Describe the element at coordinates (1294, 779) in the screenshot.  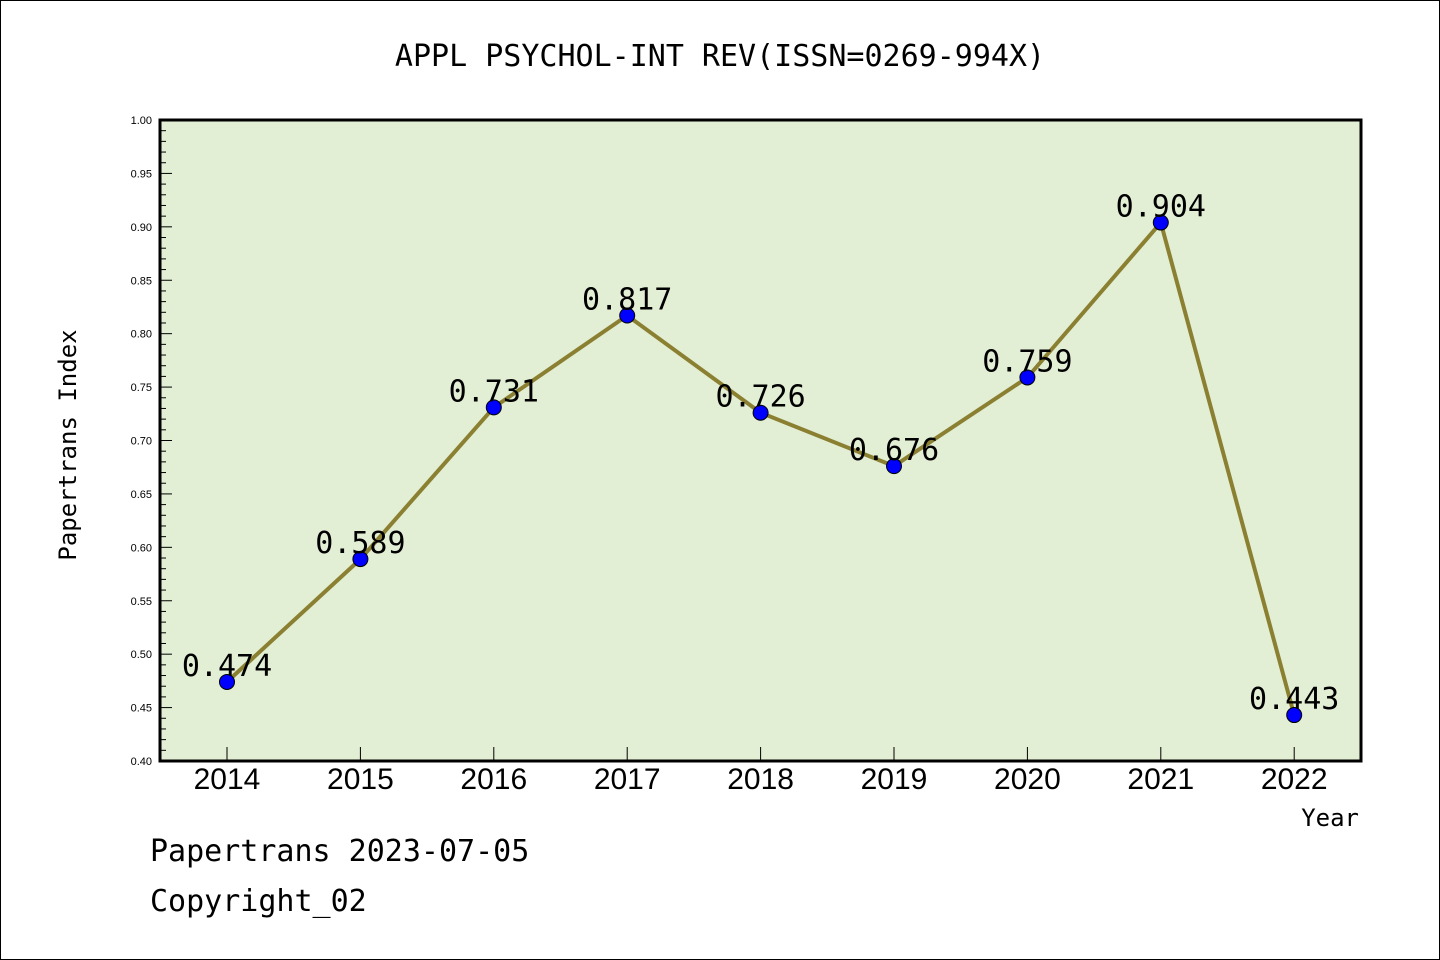
I see `x-tick-label: 2022` at that location.